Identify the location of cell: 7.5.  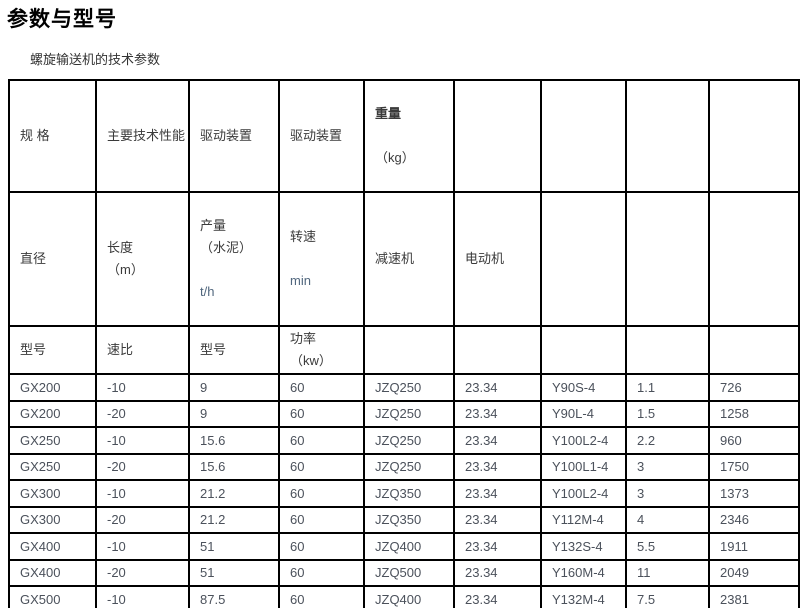
(667, 596).